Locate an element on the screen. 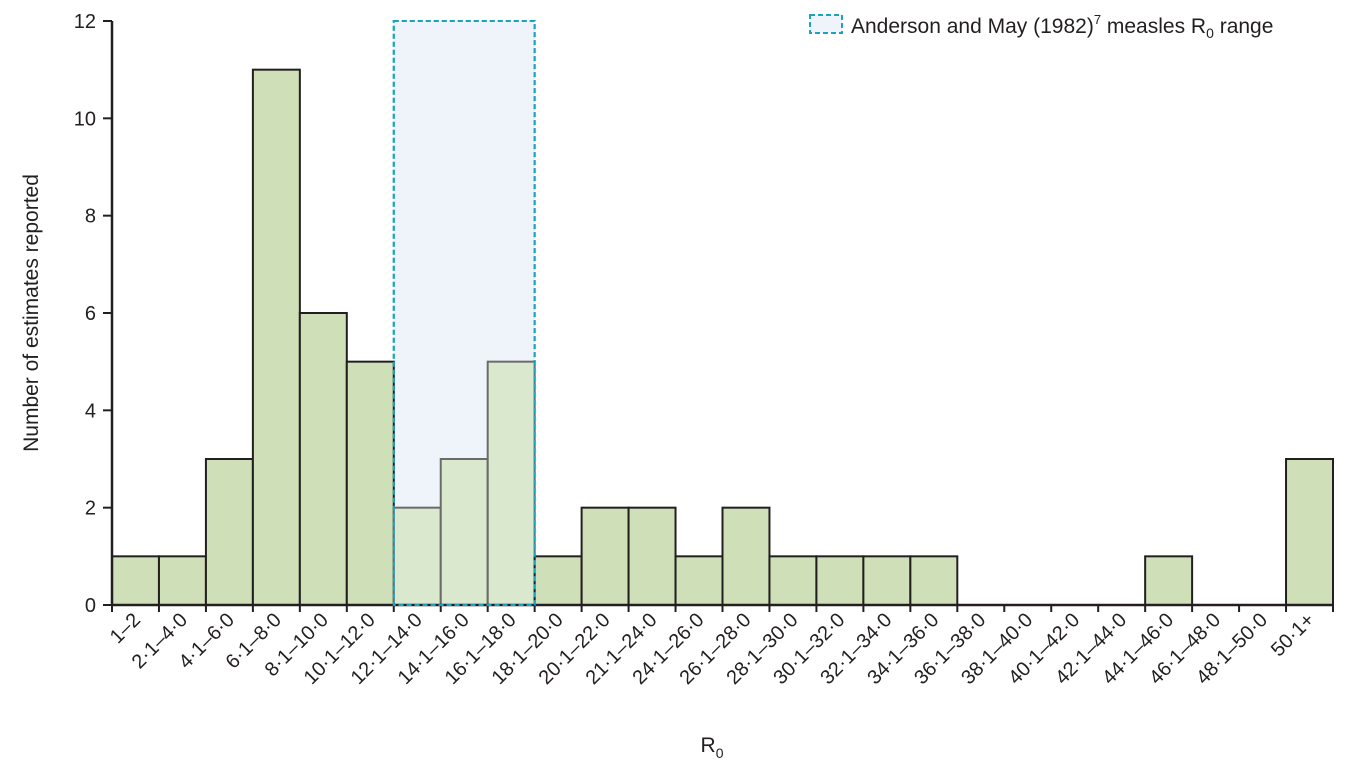 This screenshot has width=1363, height=768. x-axis-title-subscript: 0 is located at coordinates (720, 753).